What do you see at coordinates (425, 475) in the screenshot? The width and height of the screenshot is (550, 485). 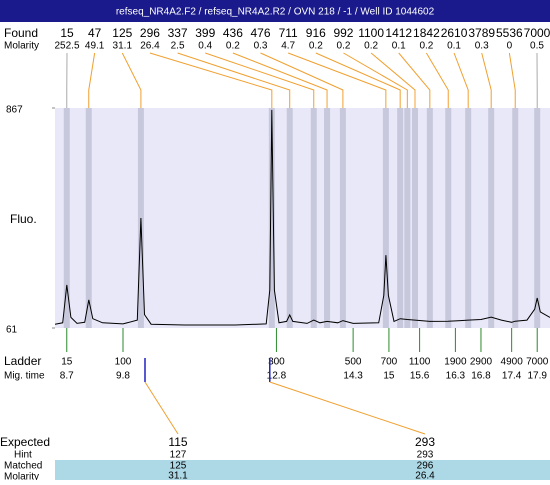 I see `expected-molarity: 26.4` at bounding box center [425, 475].